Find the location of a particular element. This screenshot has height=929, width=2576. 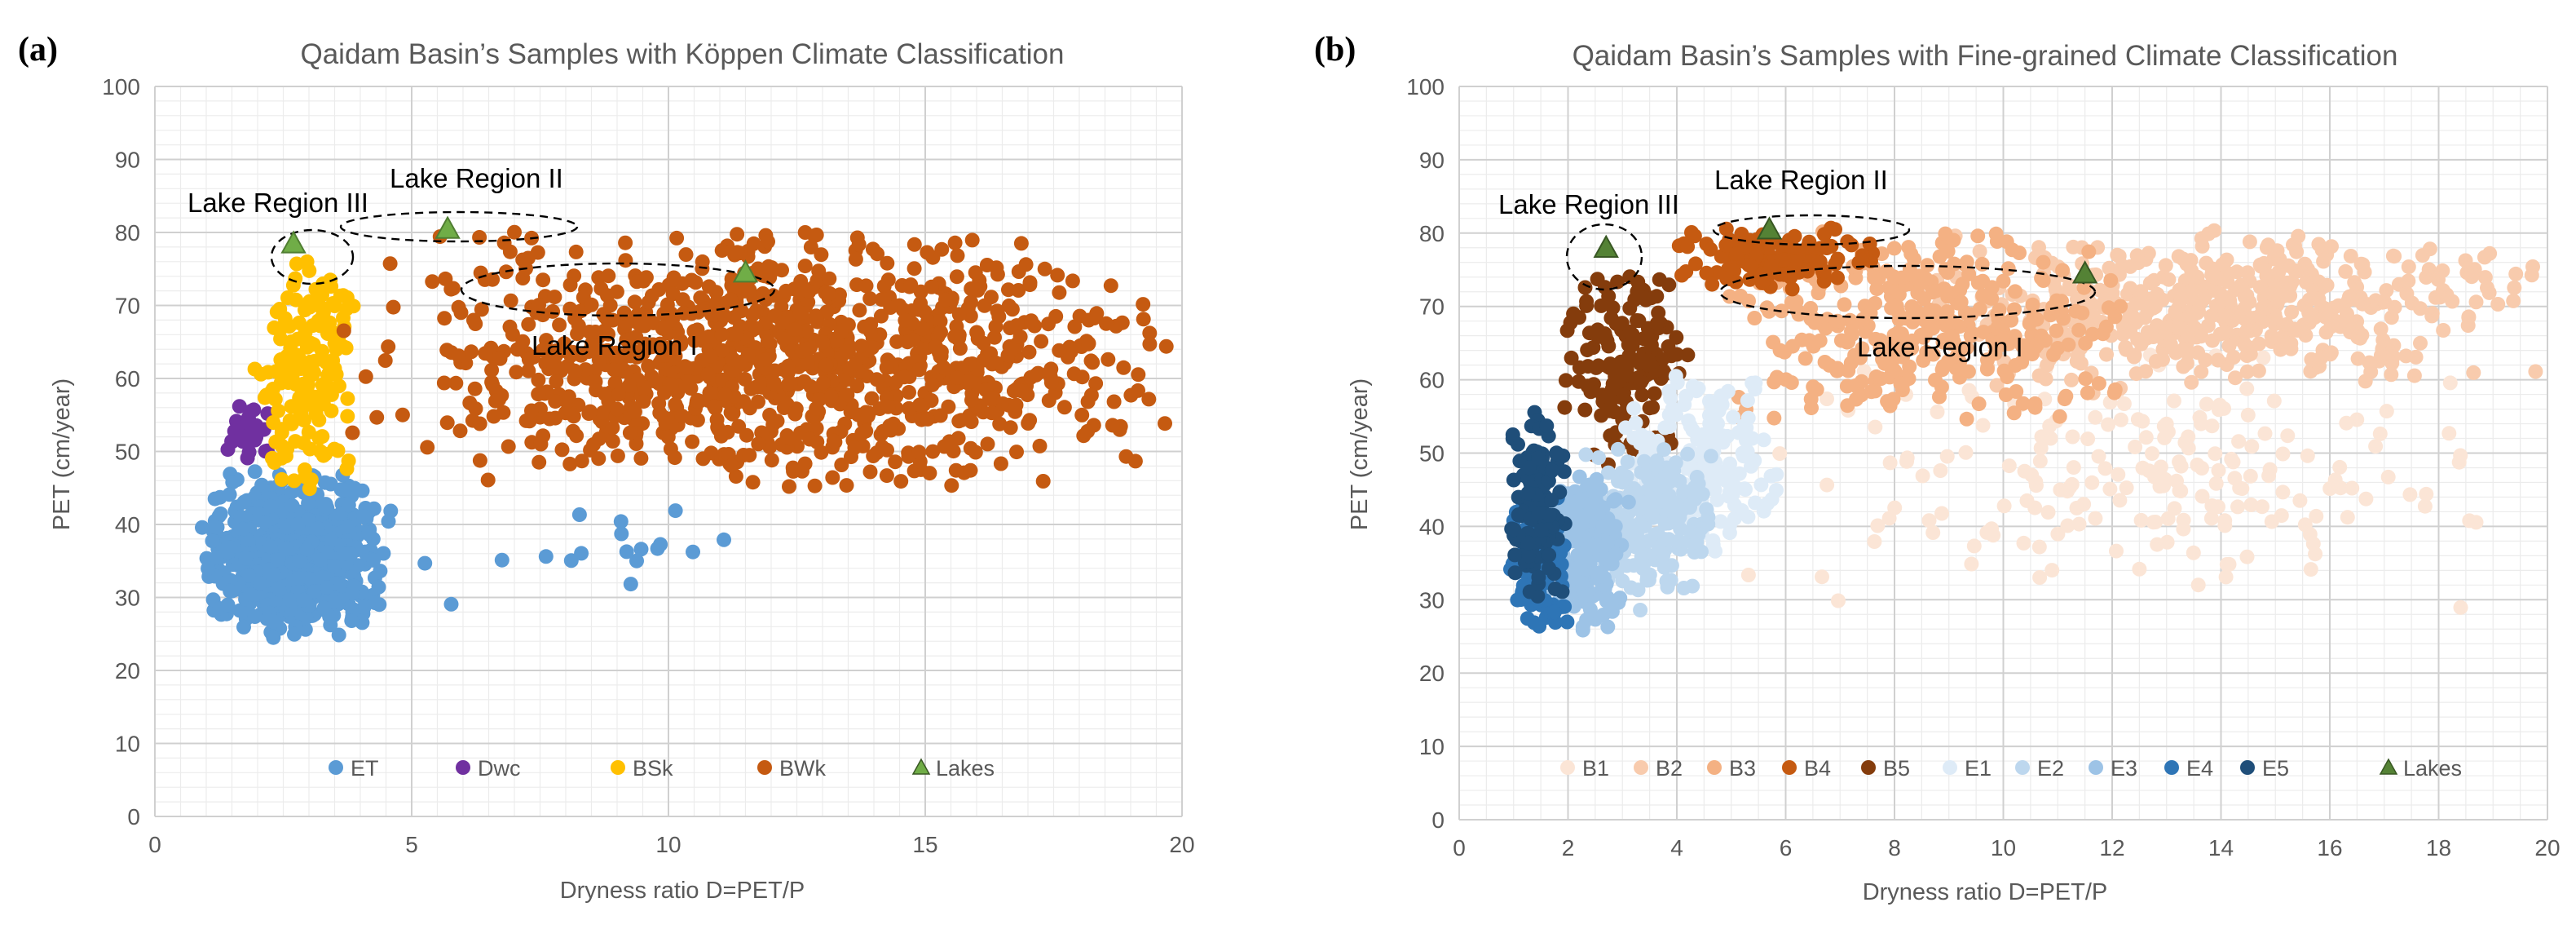

lake-region-outline is located at coordinates (1604, 257).